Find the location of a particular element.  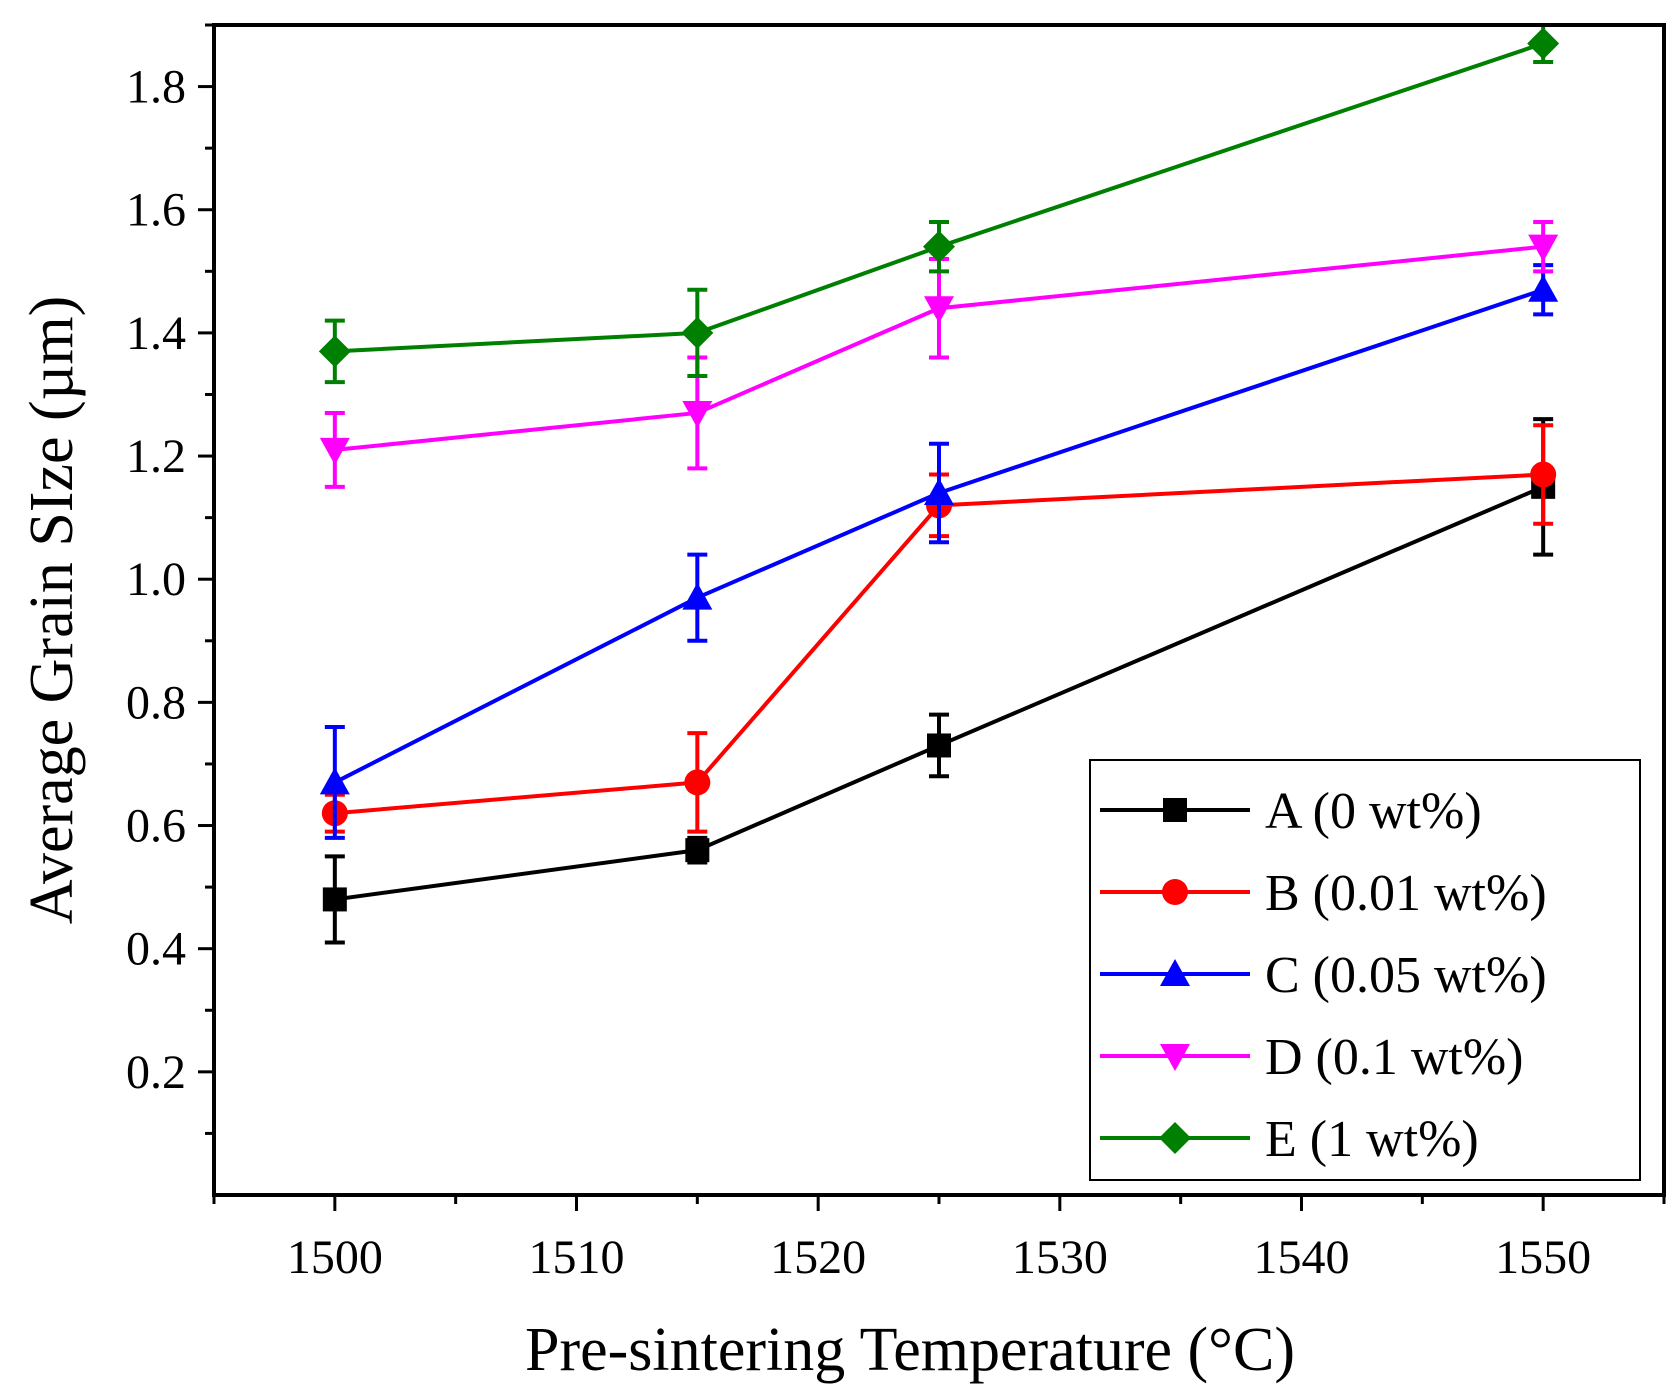

y-tick-label: 1.8 is located at coordinates (156, 87).